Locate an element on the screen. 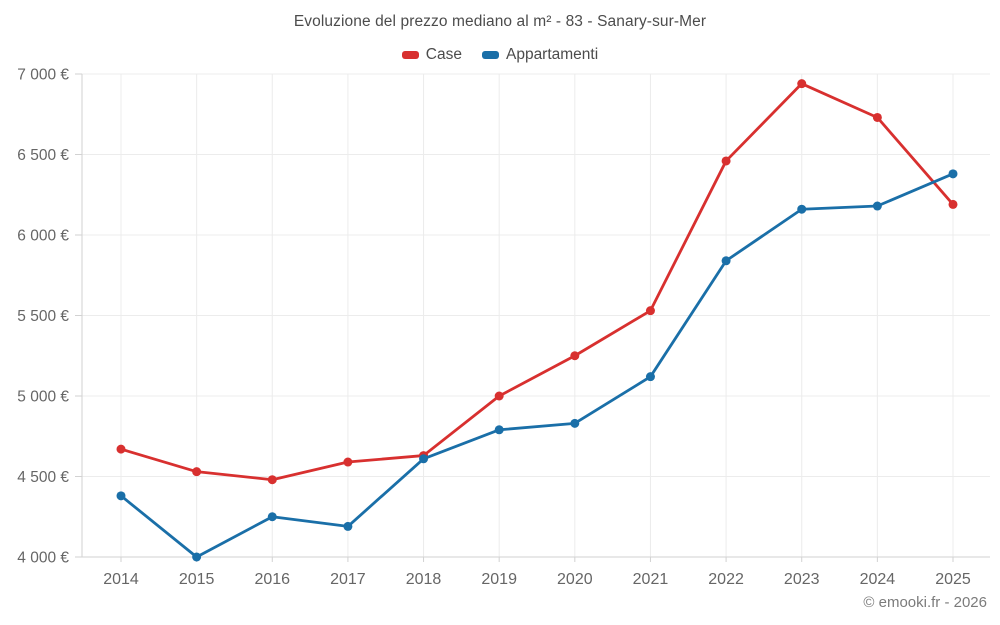 The height and width of the screenshot is (625, 1000). x-tick-label: 2024 is located at coordinates (878, 579).